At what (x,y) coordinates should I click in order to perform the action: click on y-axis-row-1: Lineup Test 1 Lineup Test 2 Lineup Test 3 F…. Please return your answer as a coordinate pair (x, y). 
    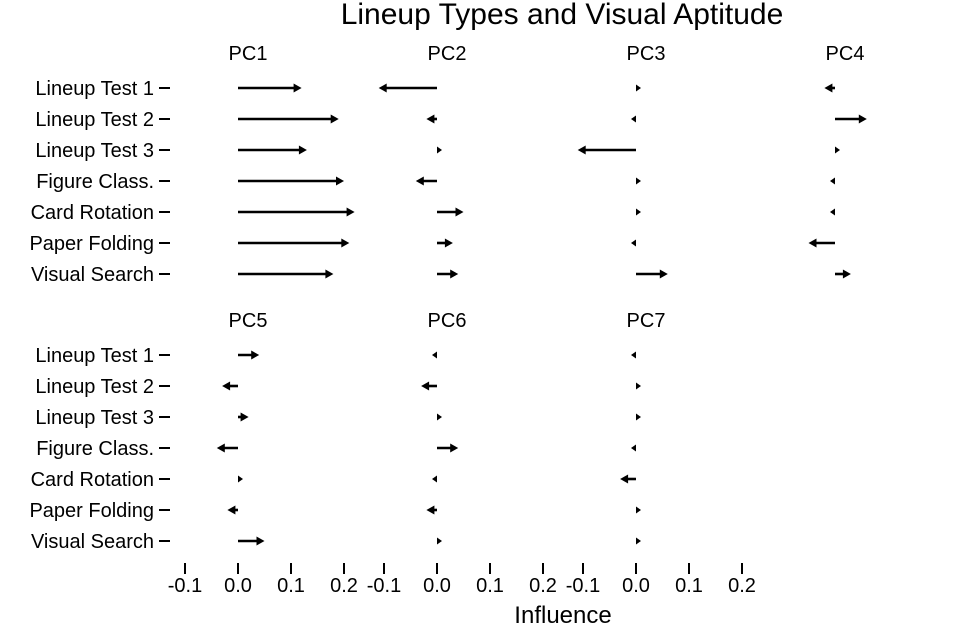
    Looking at the image, I should click on (99, 182).